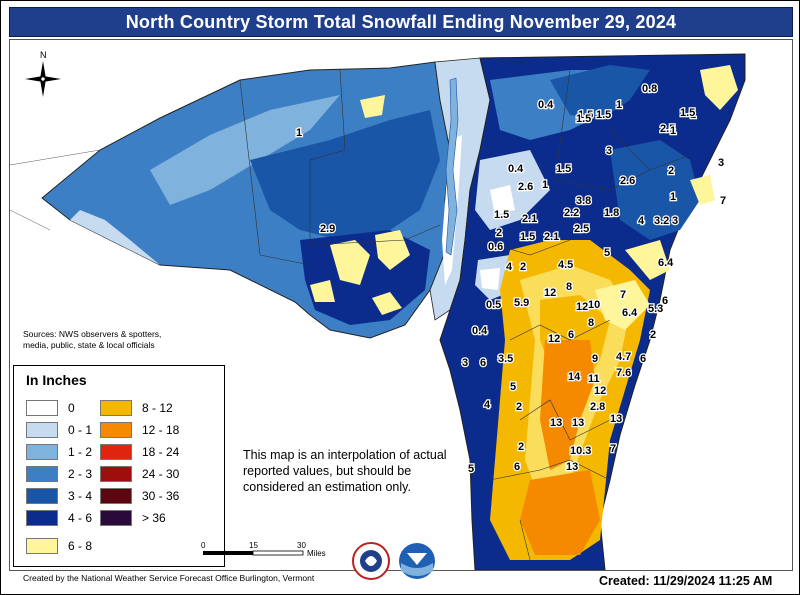 The image size is (800, 595). What do you see at coordinates (43, 73) in the screenshot?
I see `north-arrow-icon: N` at bounding box center [43, 73].